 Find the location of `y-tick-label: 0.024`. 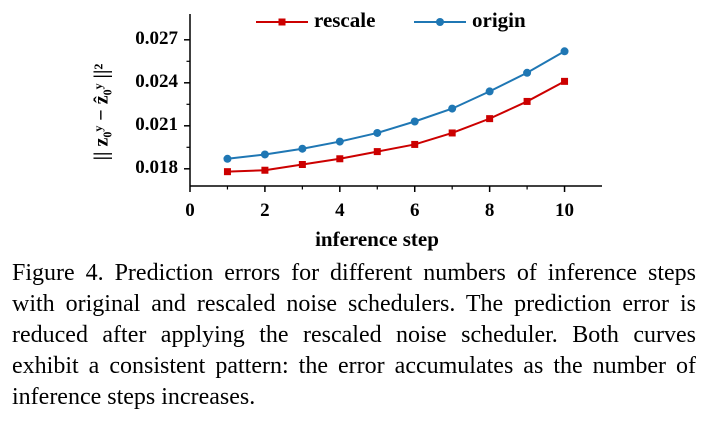

y-tick-label: 0.024 is located at coordinates (156, 81).